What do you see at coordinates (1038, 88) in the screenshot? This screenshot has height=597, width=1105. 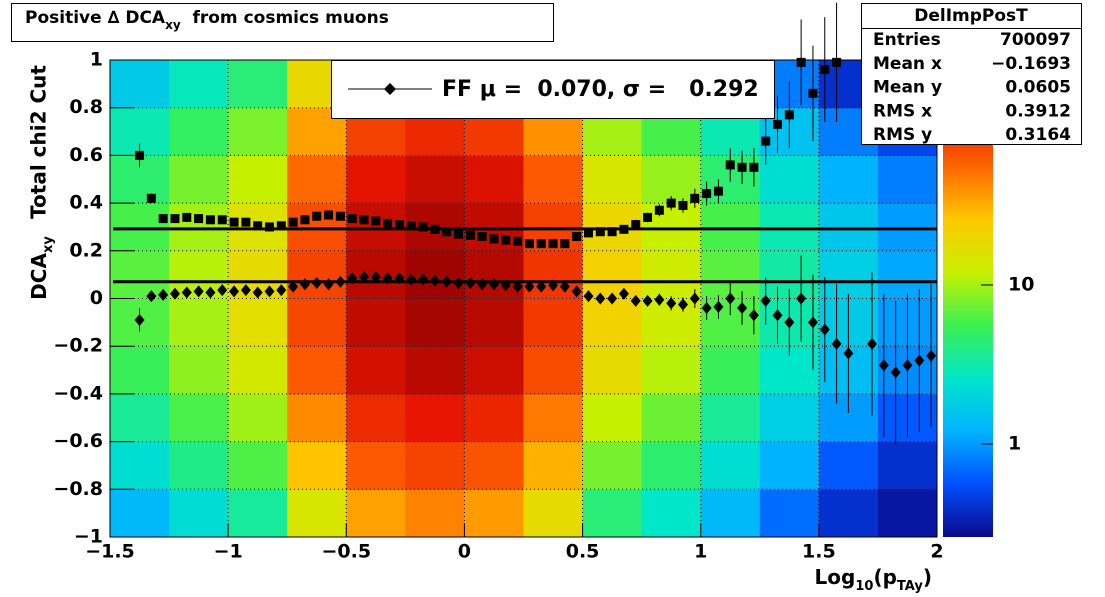 I see `stats-value: 0.0605` at bounding box center [1038, 88].